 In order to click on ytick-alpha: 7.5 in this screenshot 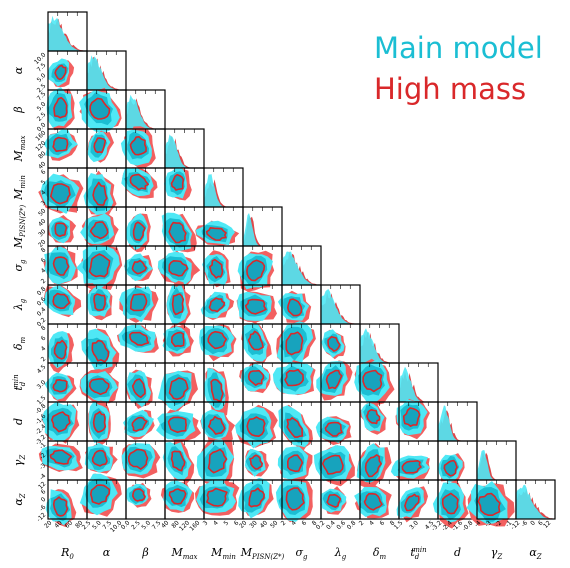, I will do `click(42, 68)`.